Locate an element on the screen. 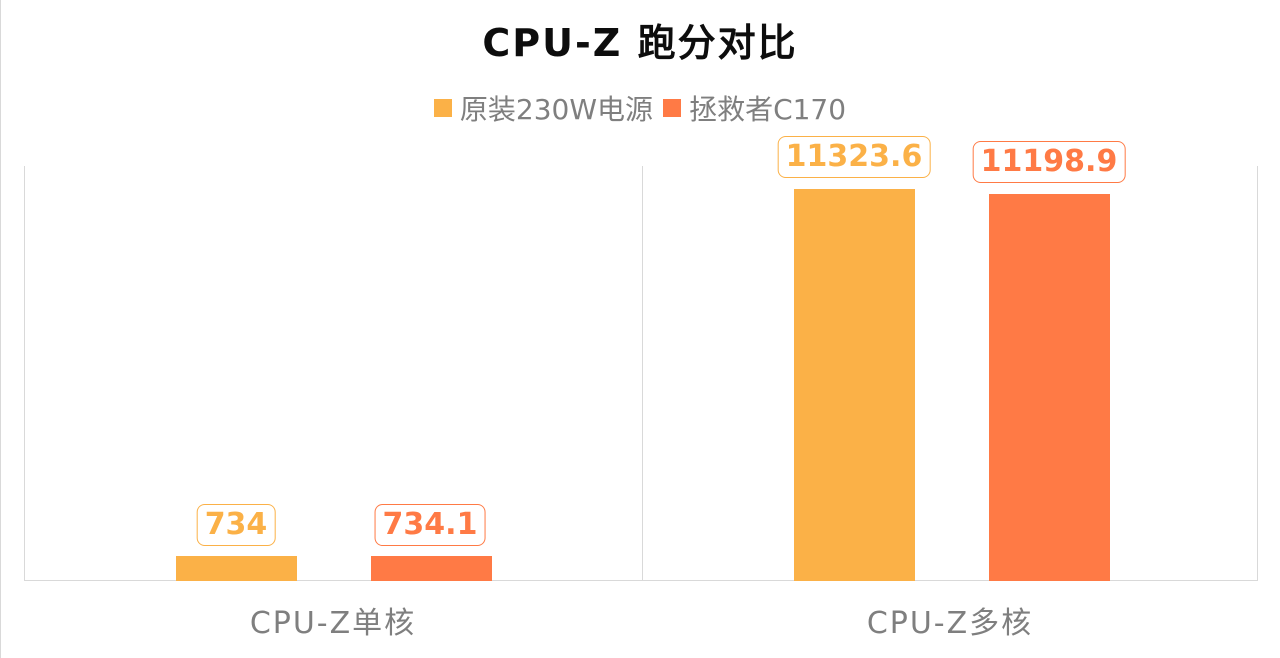  legend-label: 原装230W电源 is located at coordinates (556, 109).